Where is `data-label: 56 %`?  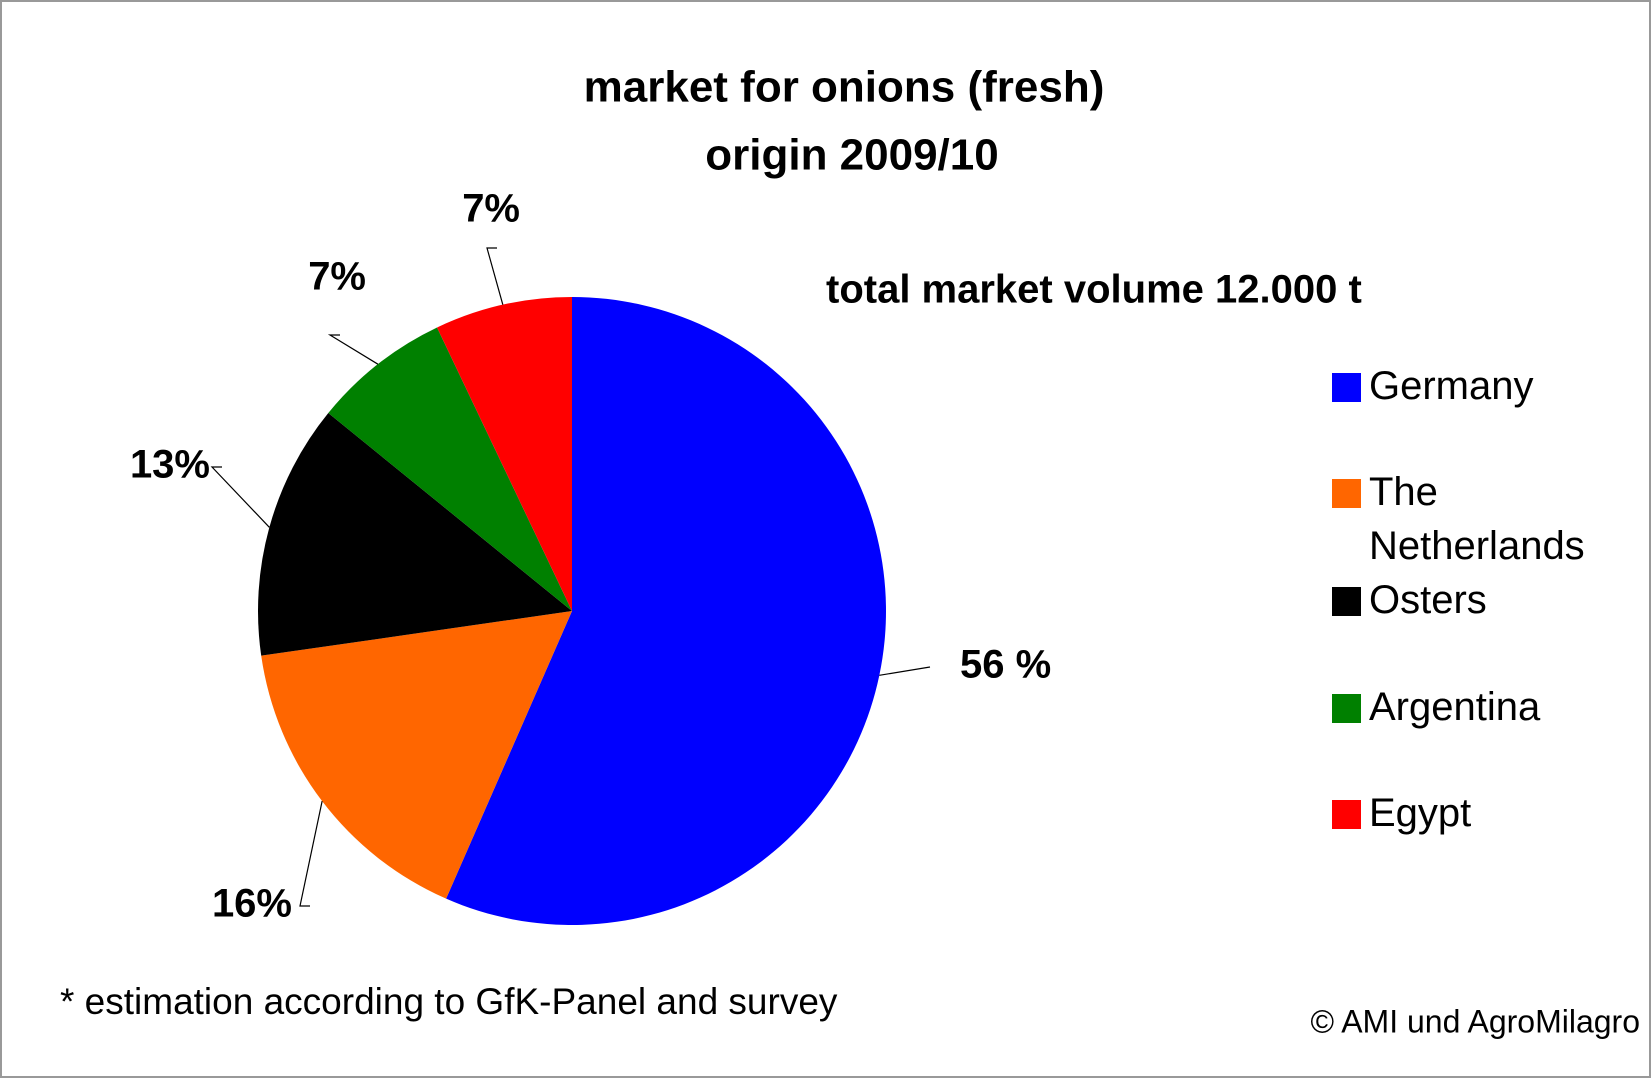 data-label: 56 % is located at coordinates (1005, 665).